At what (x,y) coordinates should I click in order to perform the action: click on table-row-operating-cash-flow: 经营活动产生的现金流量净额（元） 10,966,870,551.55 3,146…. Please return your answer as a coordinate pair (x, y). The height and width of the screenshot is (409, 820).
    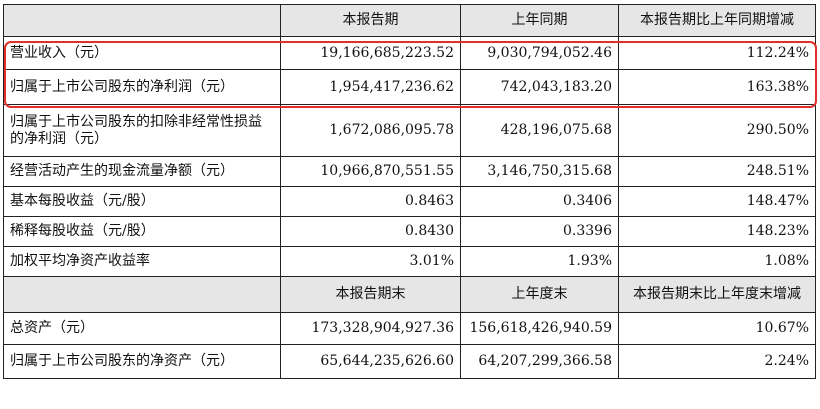
    Looking at the image, I should click on (409, 171).